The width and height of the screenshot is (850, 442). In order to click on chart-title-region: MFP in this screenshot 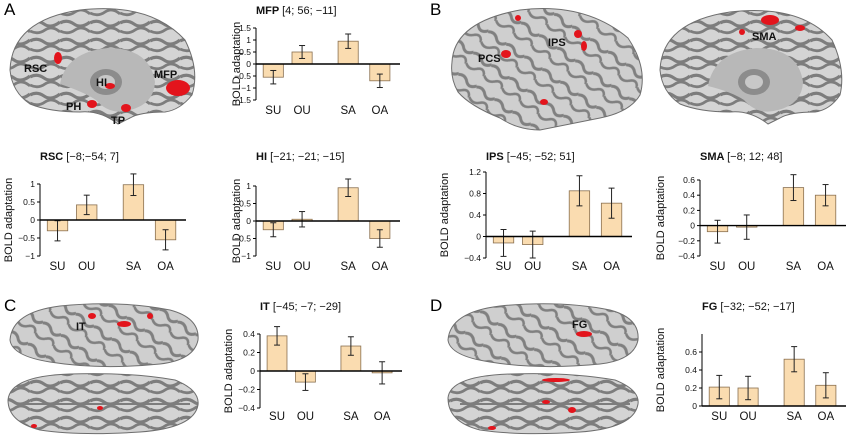, I will do `click(269, 11)`.